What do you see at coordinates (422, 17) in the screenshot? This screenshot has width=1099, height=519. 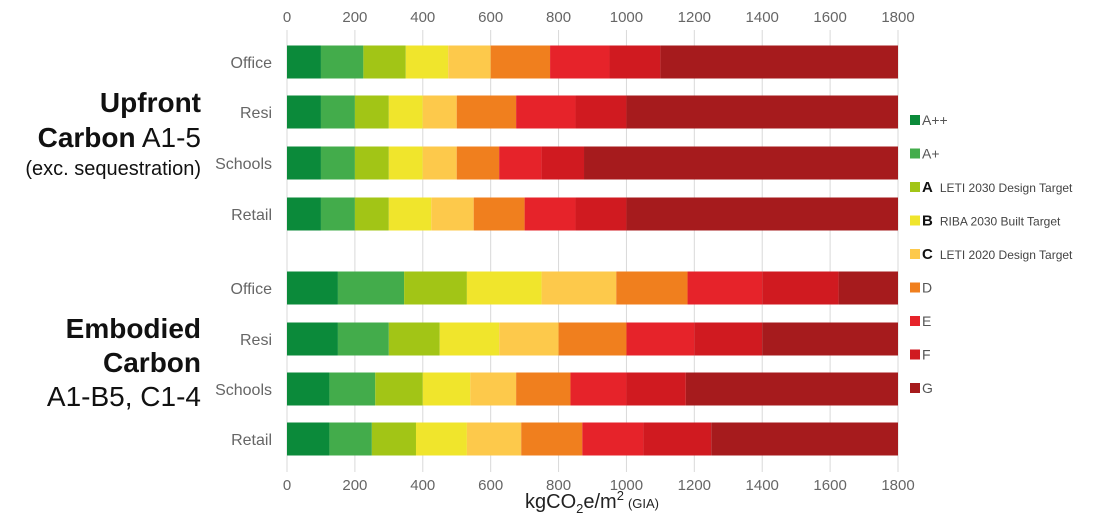 I see `tick-label-top: 400` at bounding box center [422, 17].